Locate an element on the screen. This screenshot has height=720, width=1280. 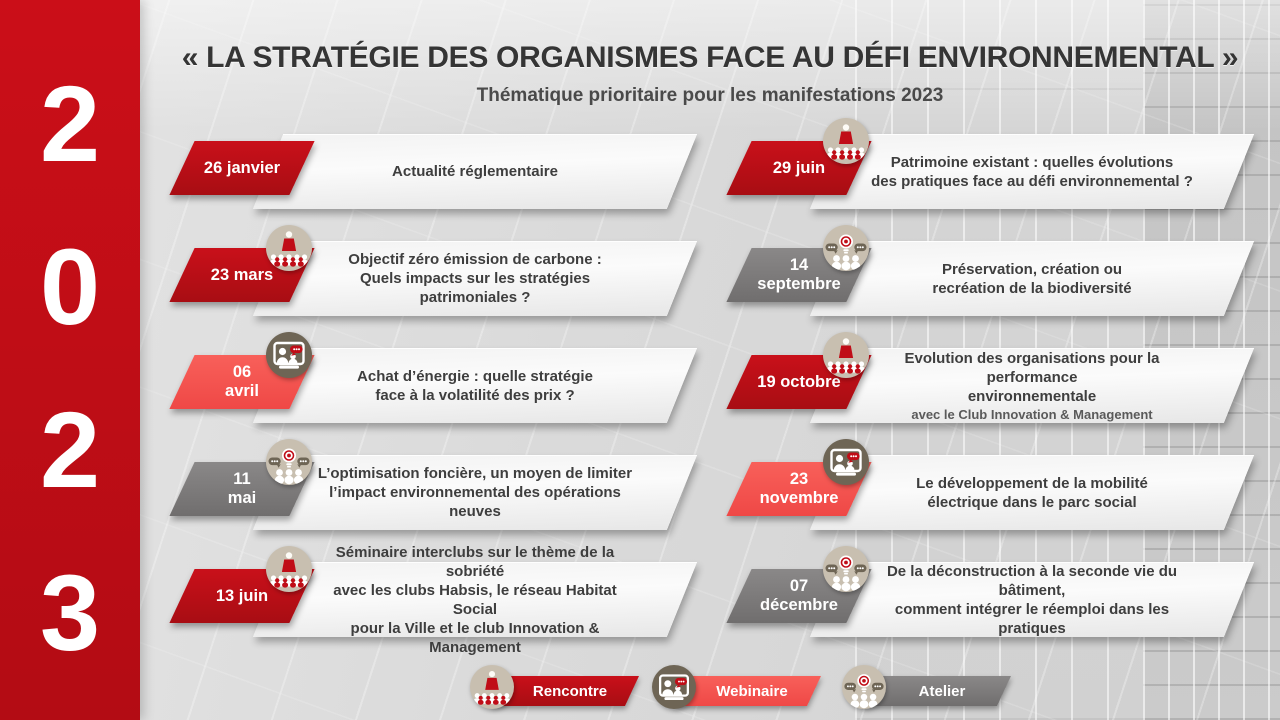
event-date: 23 mars is located at coordinates (242, 274).